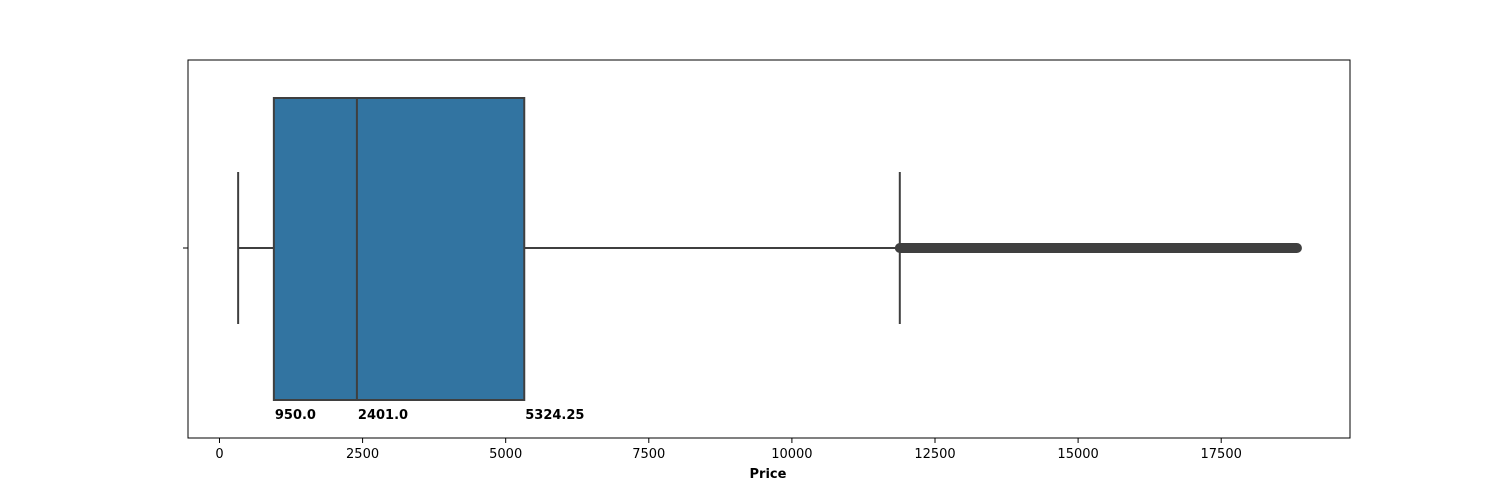 The image size is (1500, 504). I want to click on value-annotation: 950.0, so click(295, 415).